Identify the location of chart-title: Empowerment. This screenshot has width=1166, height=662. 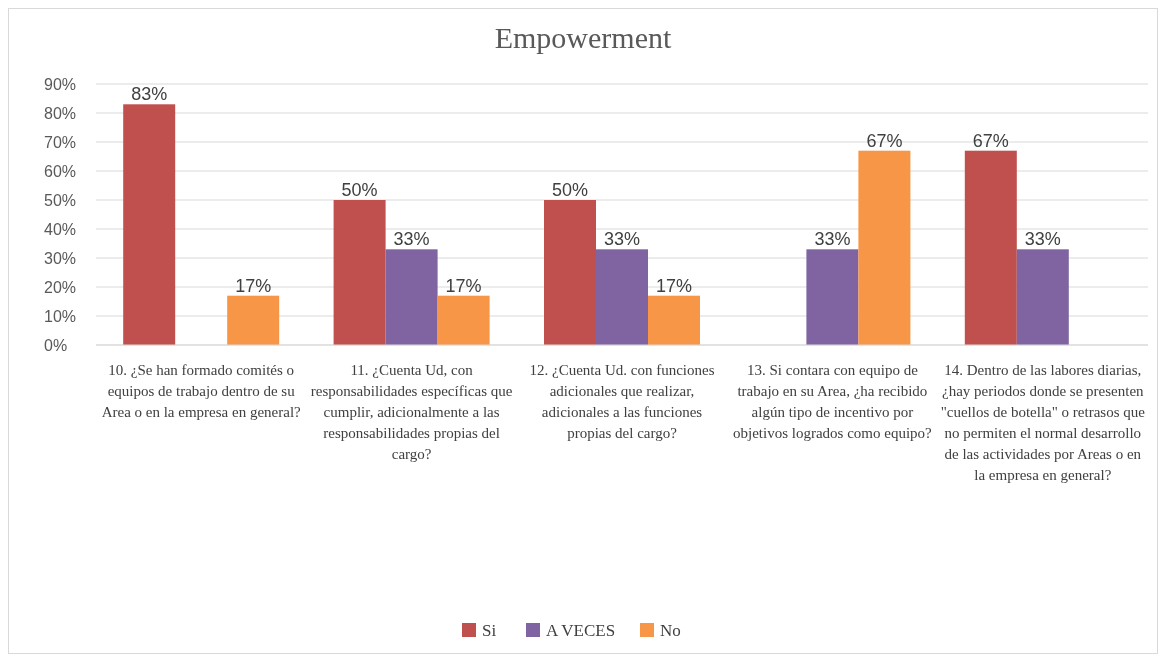
(583, 37).